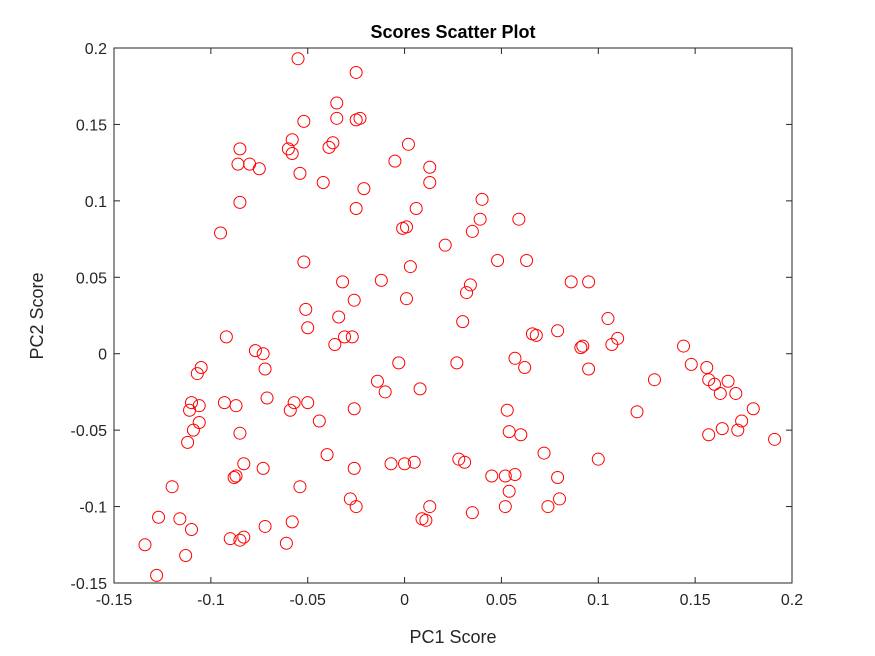  I want to click on y-tick-label: 0.05, so click(91, 278).